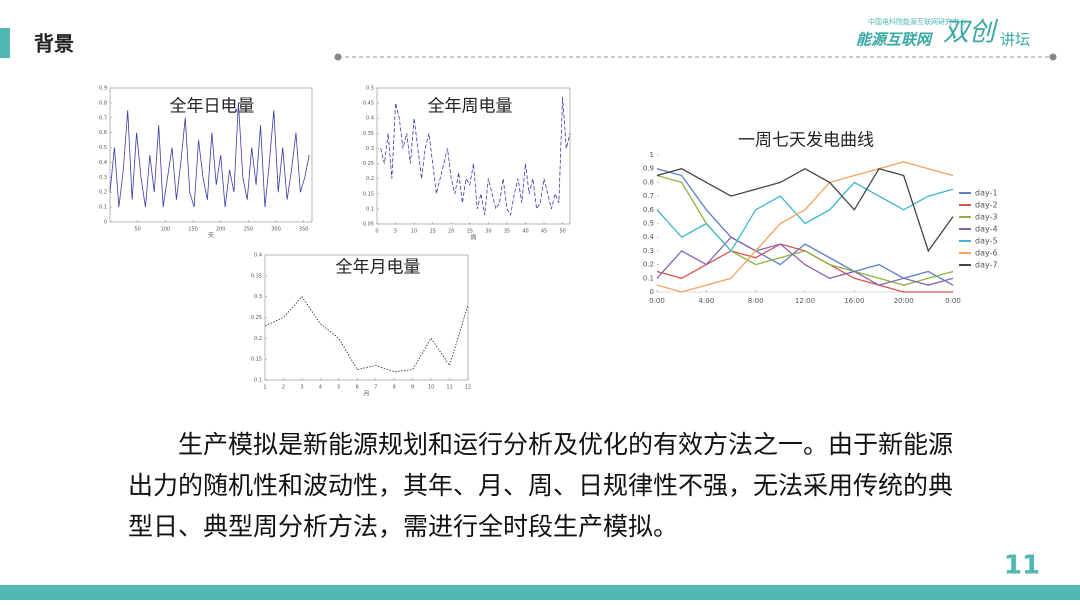  Describe the element at coordinates (212, 107) in the screenshot. I see `chart-title: 全年日电量` at that location.